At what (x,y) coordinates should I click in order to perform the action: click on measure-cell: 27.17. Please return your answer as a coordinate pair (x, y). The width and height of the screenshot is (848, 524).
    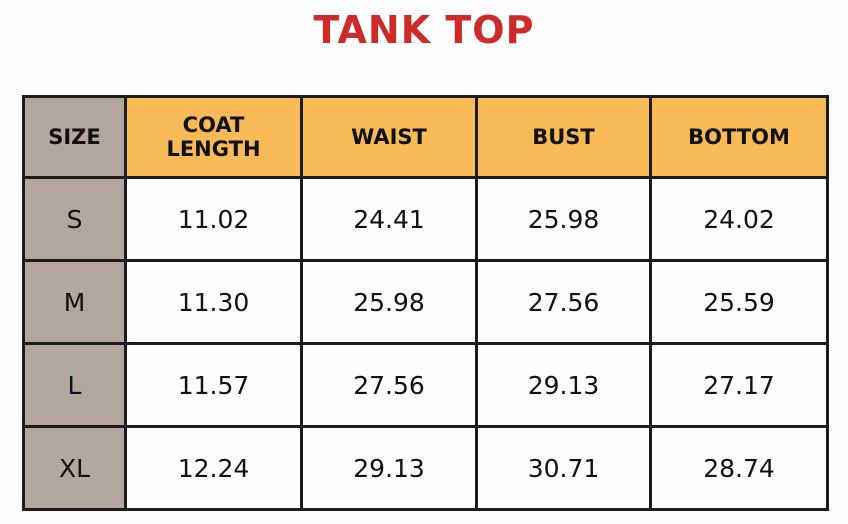
    Looking at the image, I should click on (739, 385).